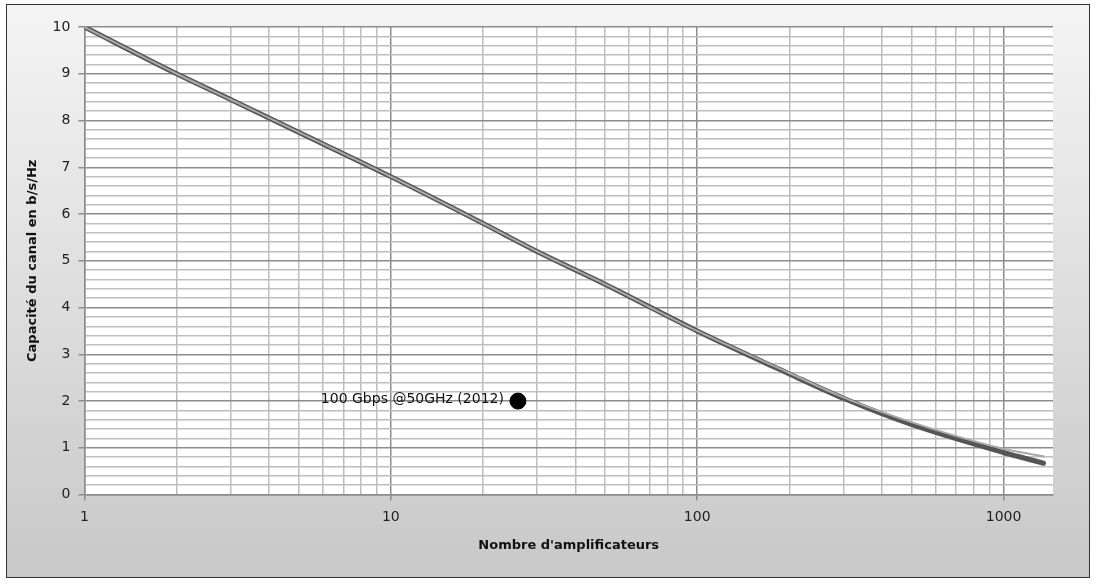 Image resolution: width=1096 pixels, height=586 pixels. Describe the element at coordinates (66, 212) in the screenshot. I see `y-tick-label: 6` at that location.